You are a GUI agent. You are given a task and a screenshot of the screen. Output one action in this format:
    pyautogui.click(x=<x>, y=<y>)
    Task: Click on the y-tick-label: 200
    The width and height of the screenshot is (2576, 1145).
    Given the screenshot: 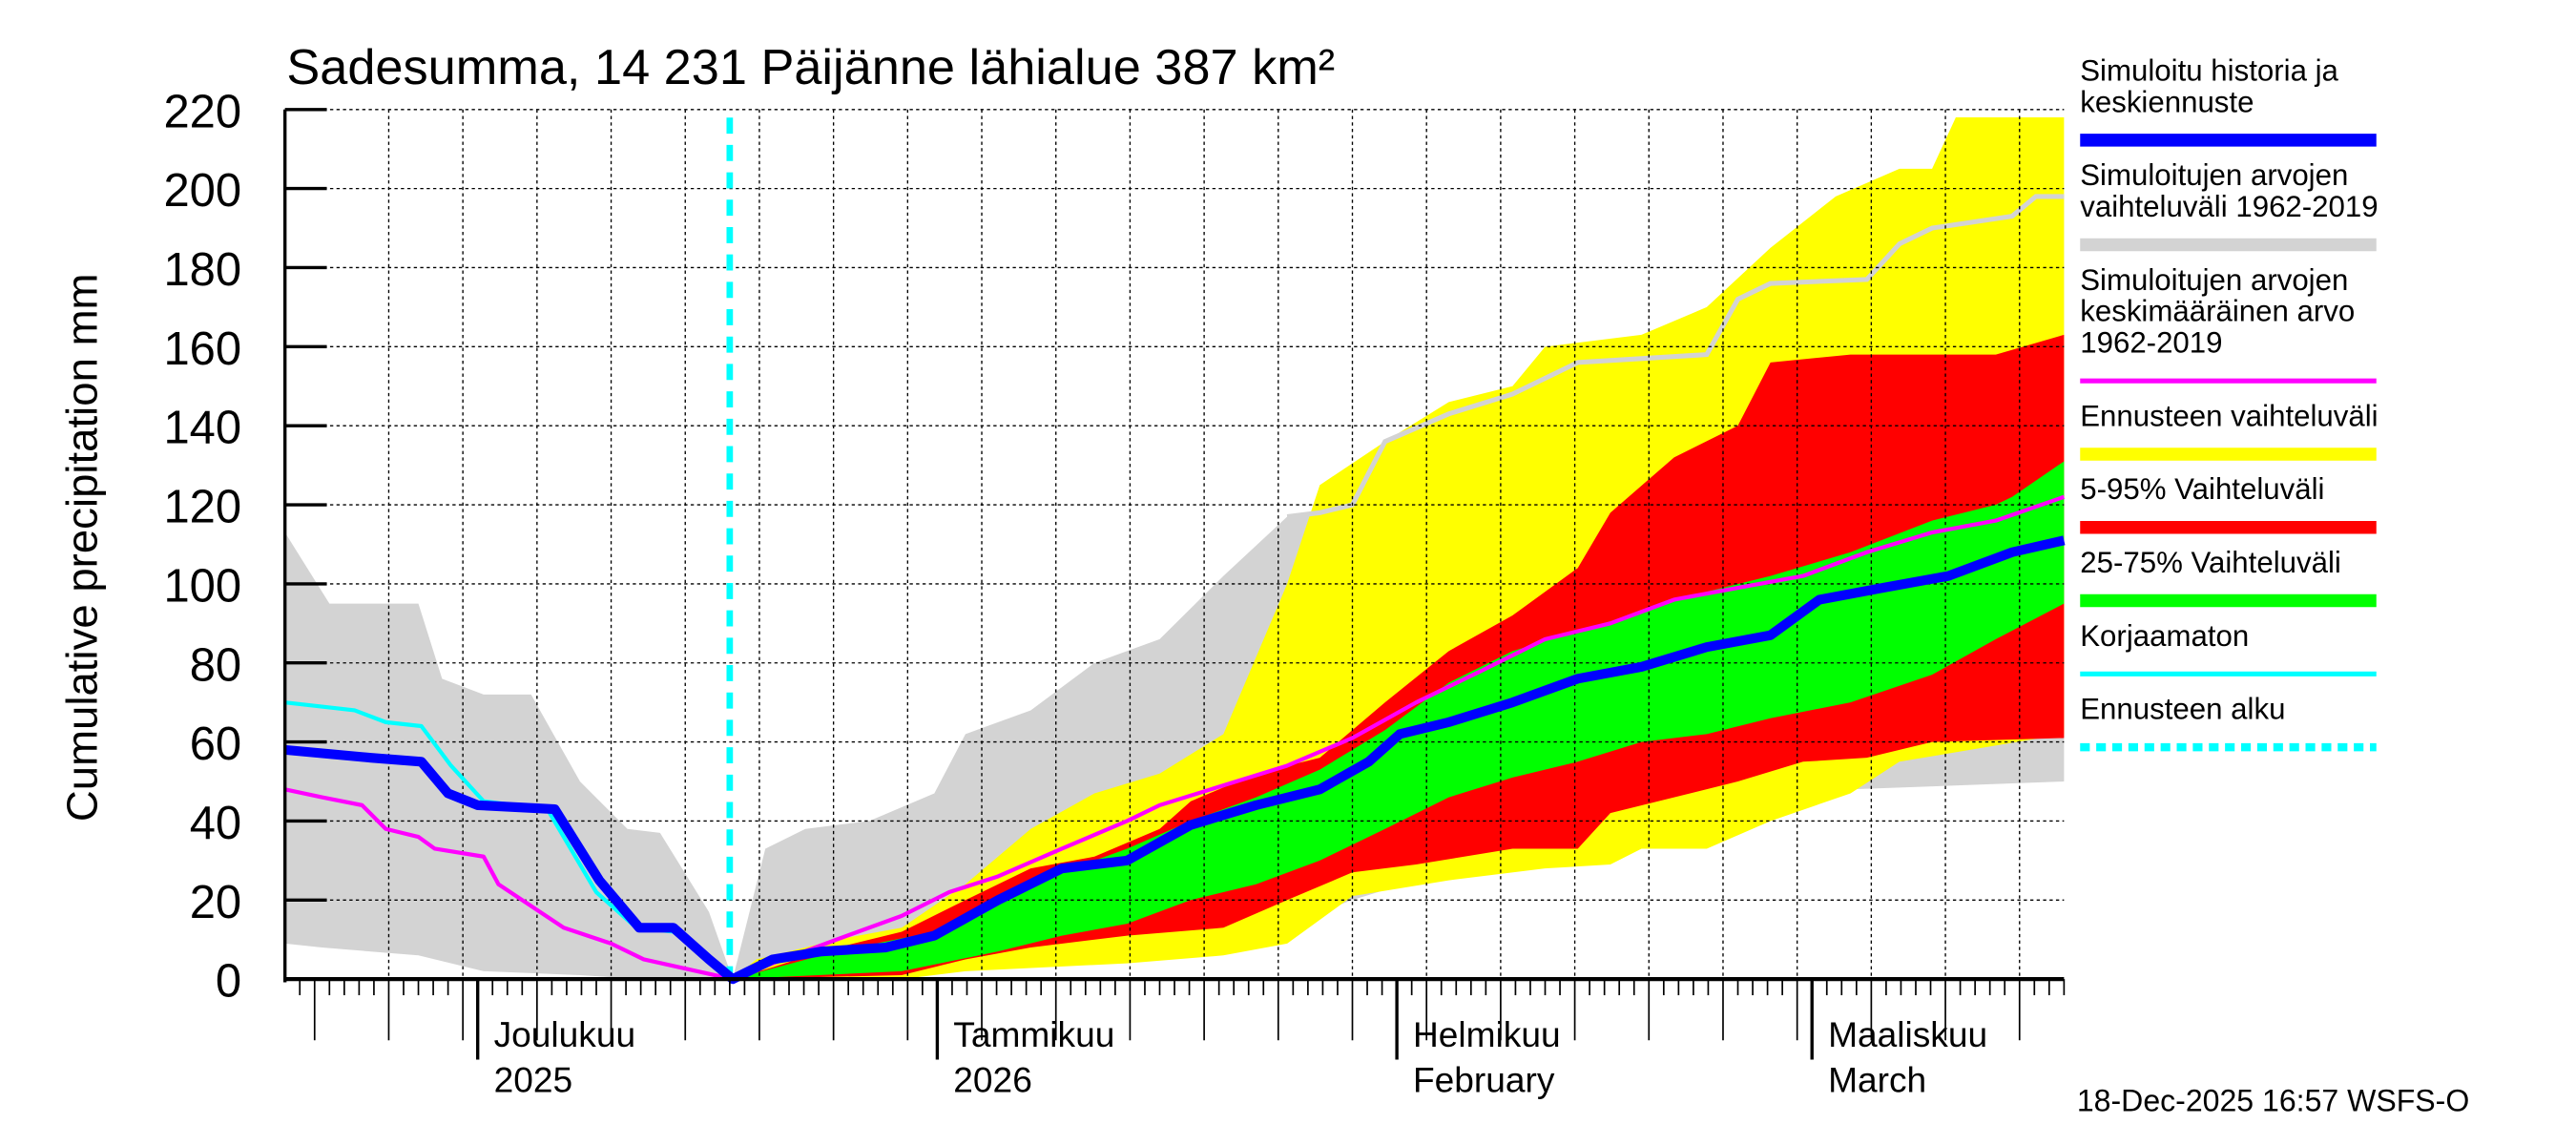 What is the action you would take?
    pyautogui.click(x=202, y=191)
    